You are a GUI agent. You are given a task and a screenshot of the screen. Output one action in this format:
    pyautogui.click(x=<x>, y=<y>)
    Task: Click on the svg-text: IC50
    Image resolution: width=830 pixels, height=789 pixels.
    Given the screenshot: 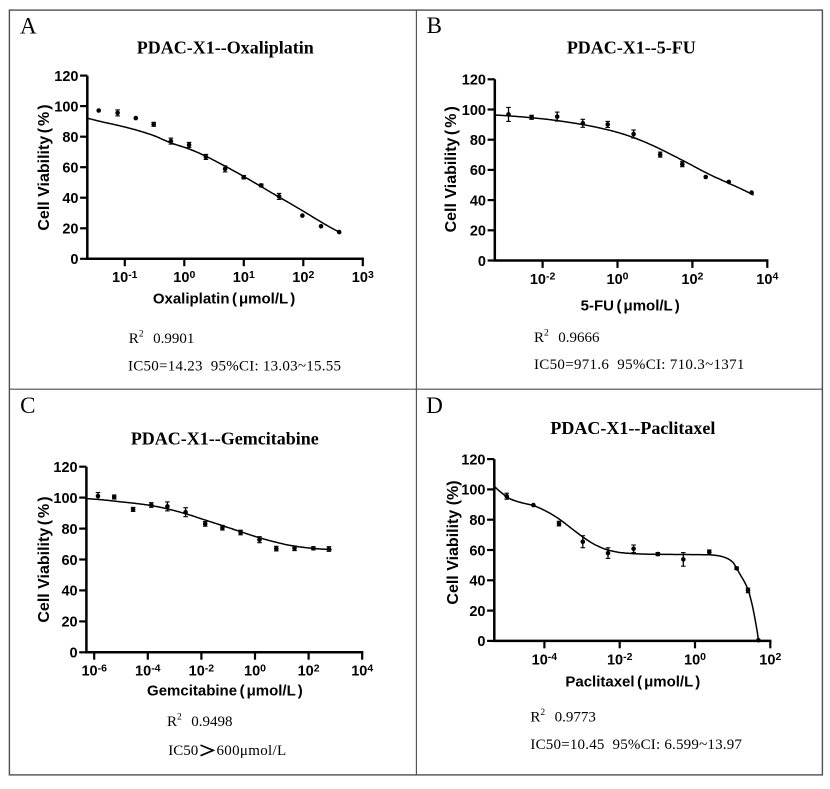 What is the action you would take?
    pyautogui.click(x=183, y=751)
    